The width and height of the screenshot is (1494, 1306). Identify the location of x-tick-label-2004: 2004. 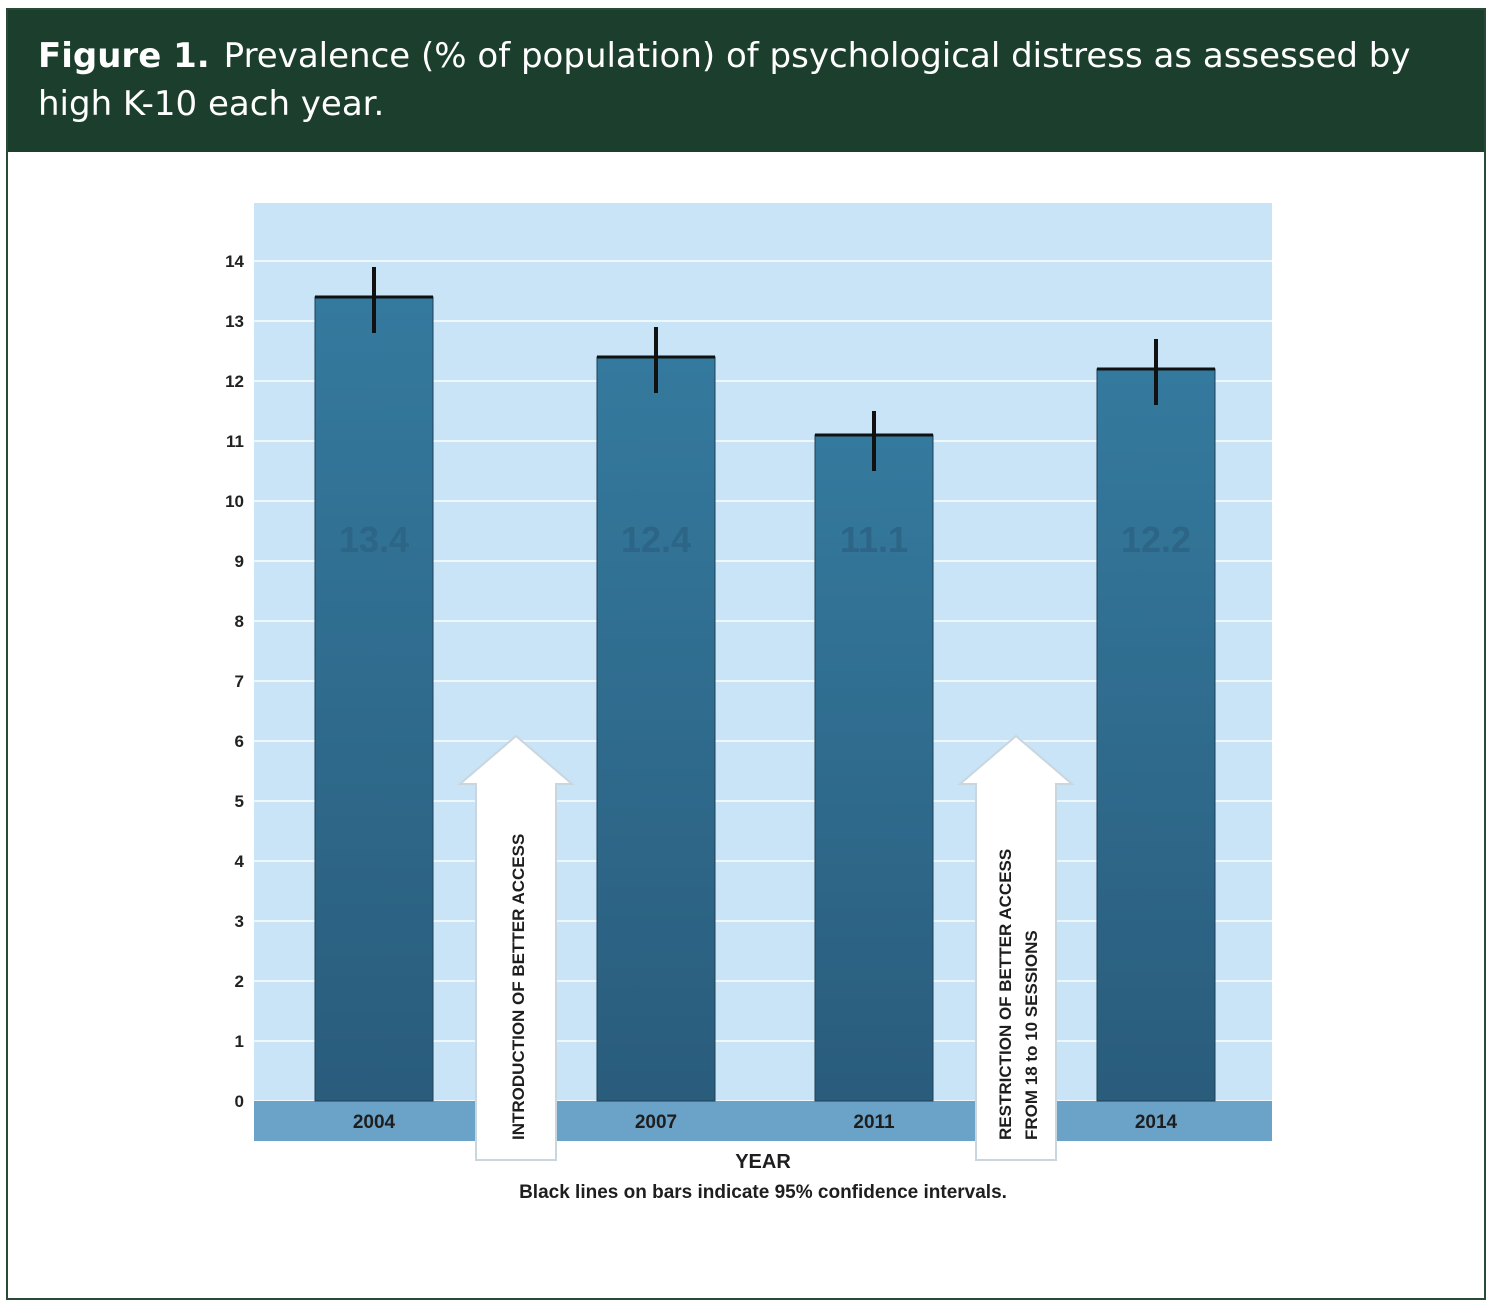
(374, 1122).